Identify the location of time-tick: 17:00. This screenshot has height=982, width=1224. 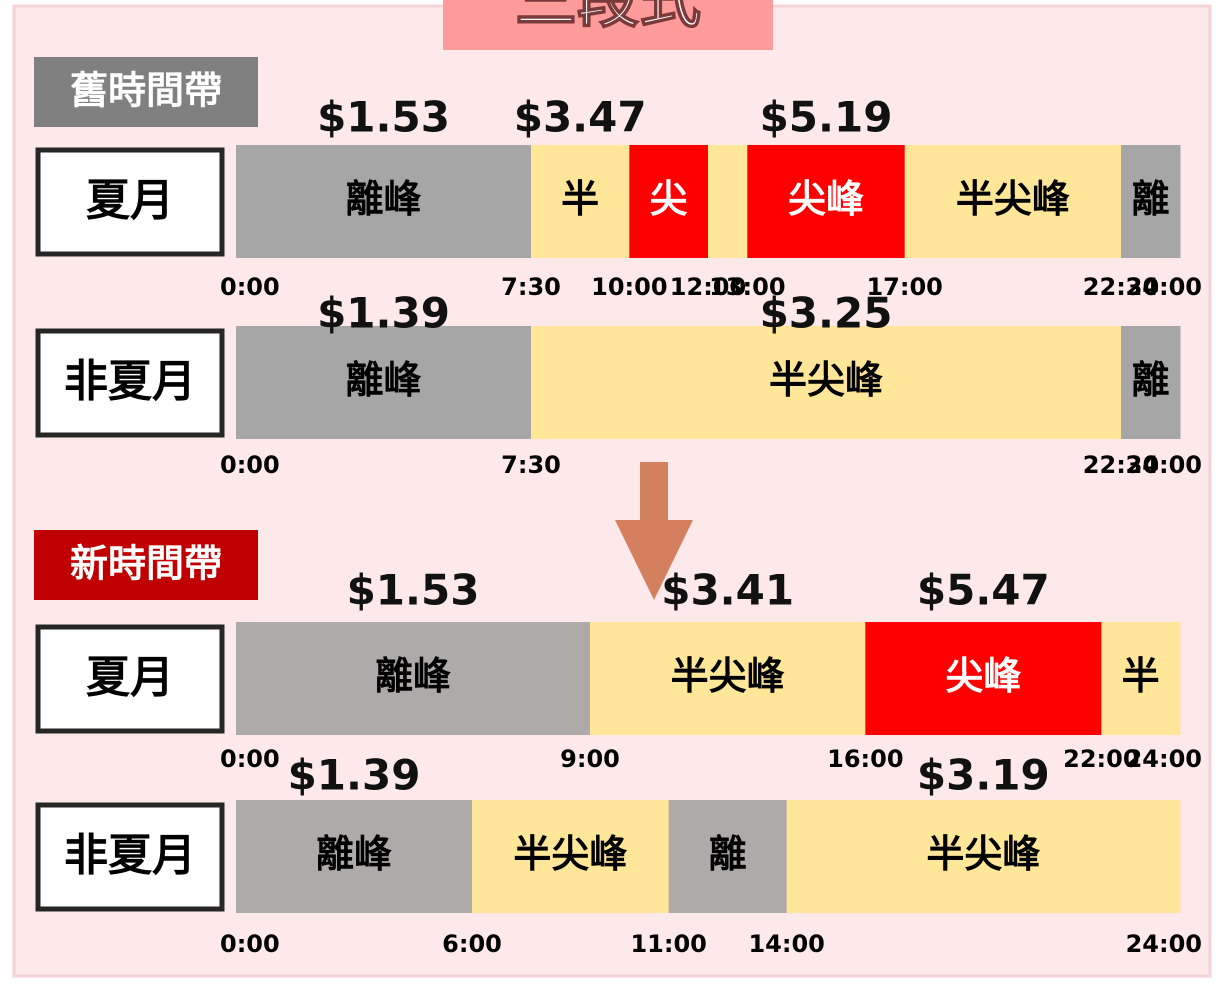
(904, 287).